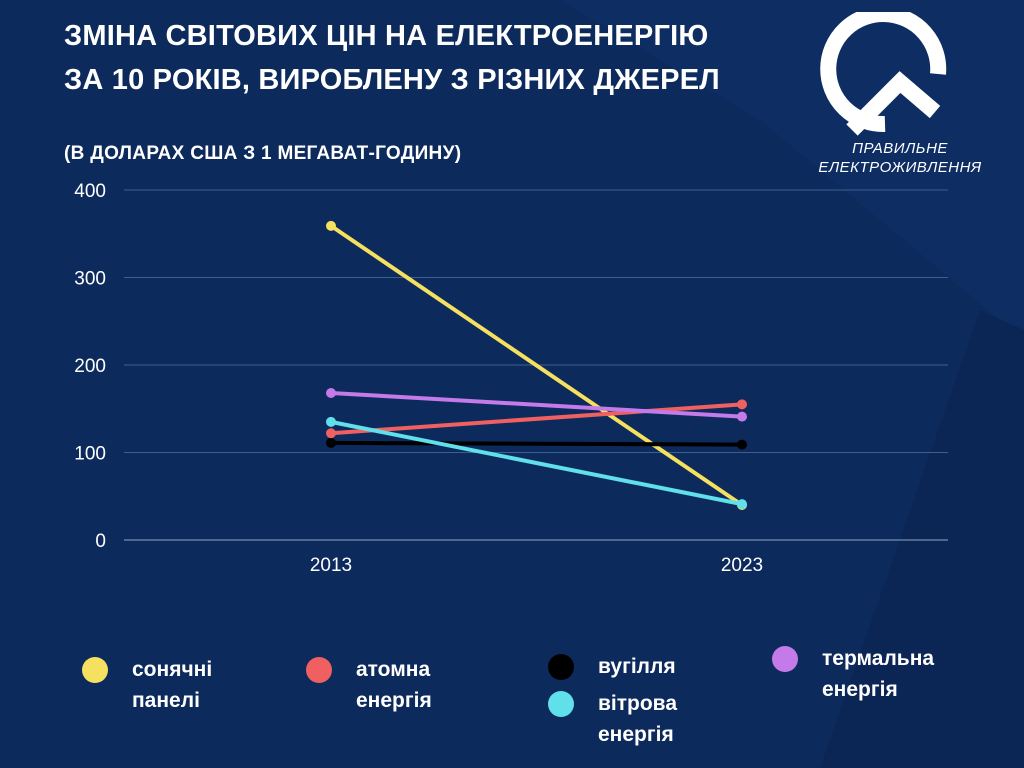 The width and height of the screenshot is (1024, 768). Describe the element at coordinates (561, 704) in the screenshot. I see `legend-swatch-wind` at that location.